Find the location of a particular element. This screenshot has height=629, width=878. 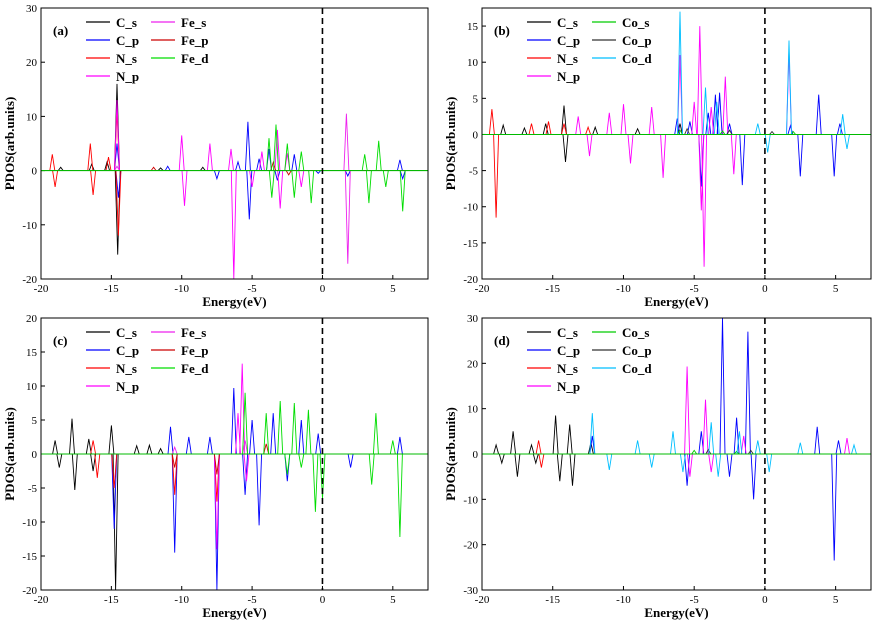

legend-label: Fe_s is located at coordinates (193, 332).